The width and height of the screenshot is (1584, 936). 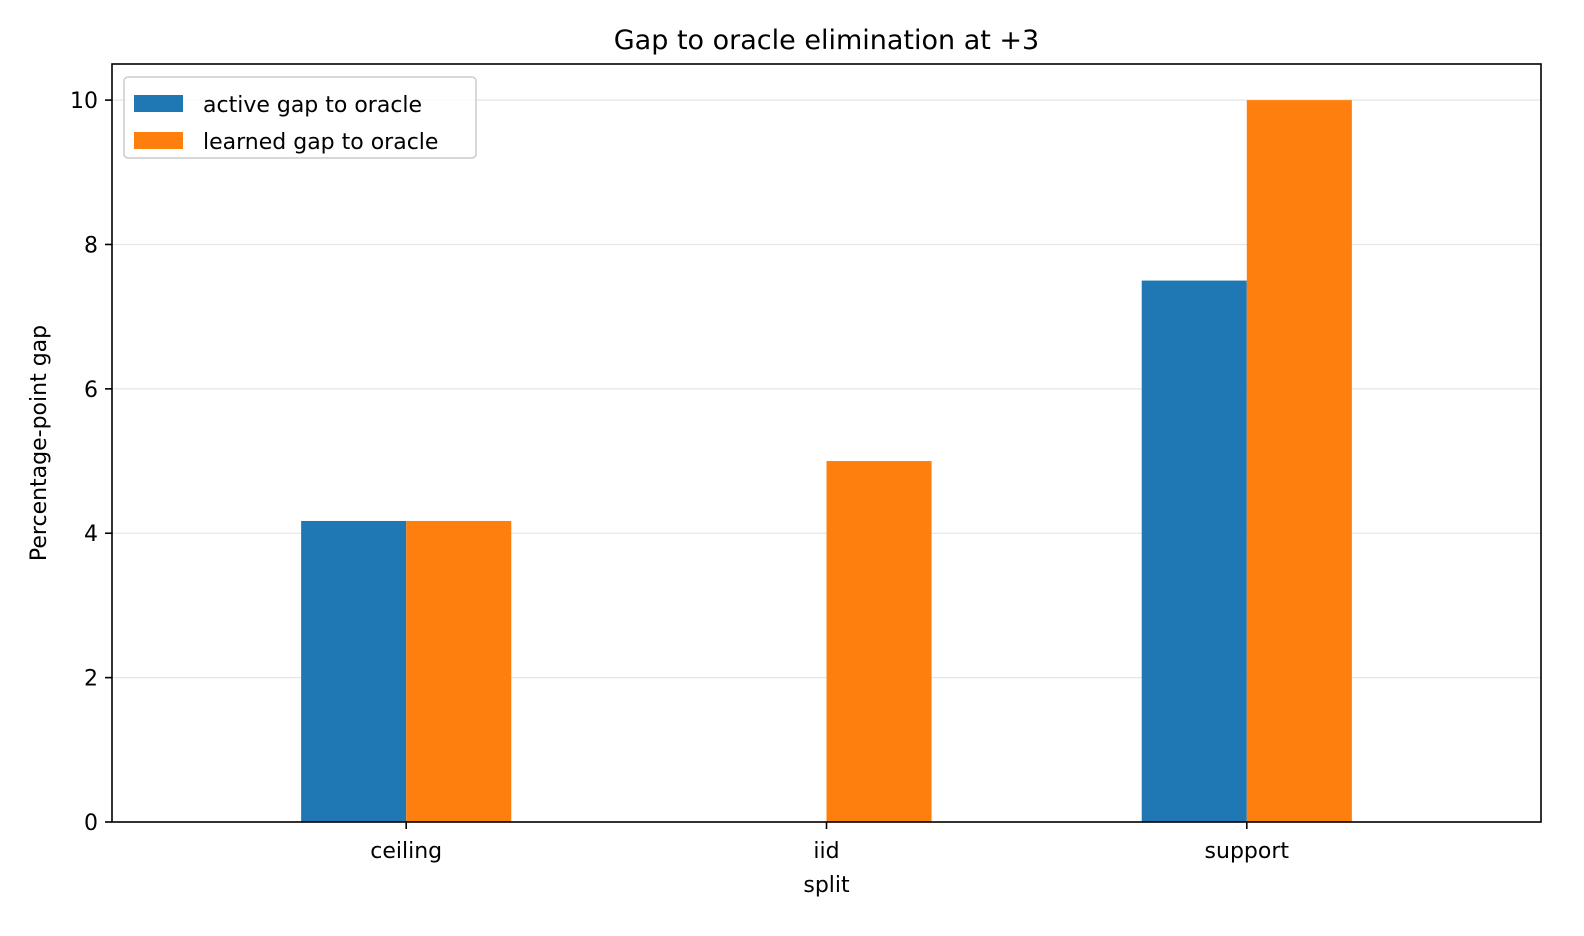 I want to click on y-tick-label: 4, so click(x=91, y=534).